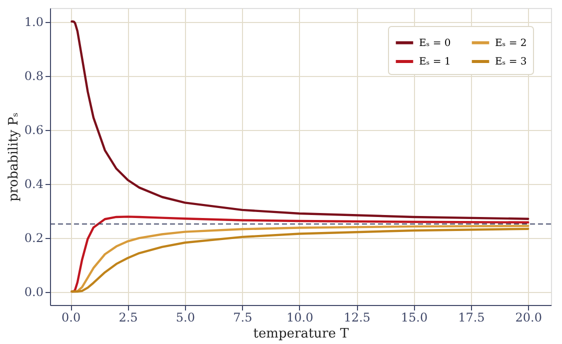 This screenshot has height=344, width=562. I want to click on x-tick-label: 20.0, so click(528, 317).